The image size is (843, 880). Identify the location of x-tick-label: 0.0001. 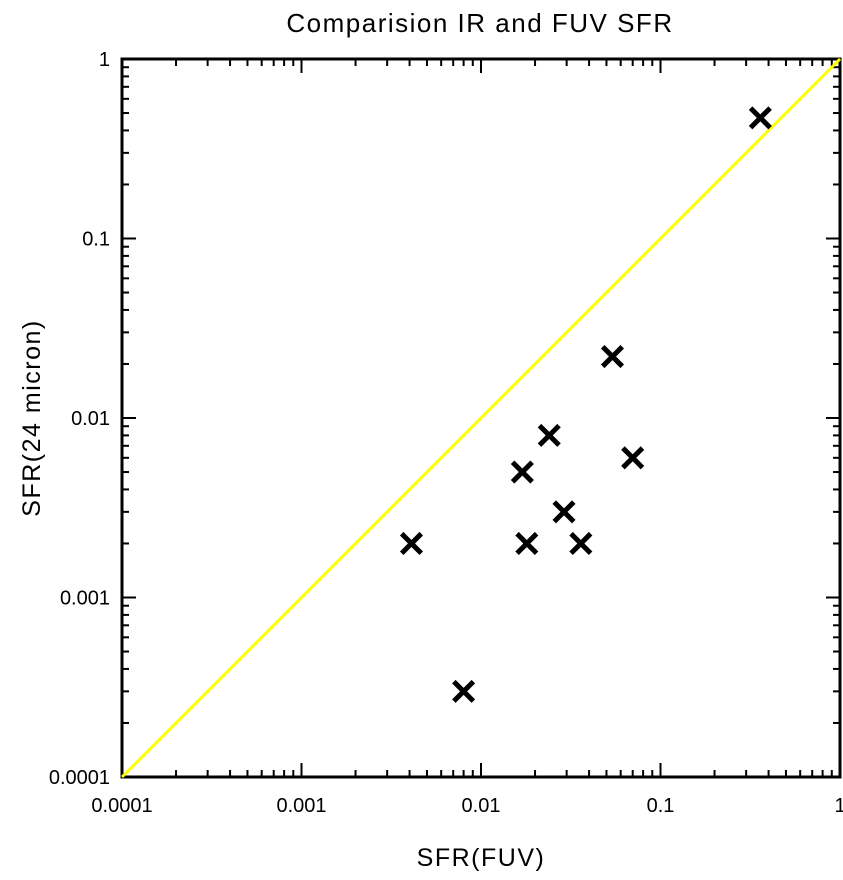
(121, 806).